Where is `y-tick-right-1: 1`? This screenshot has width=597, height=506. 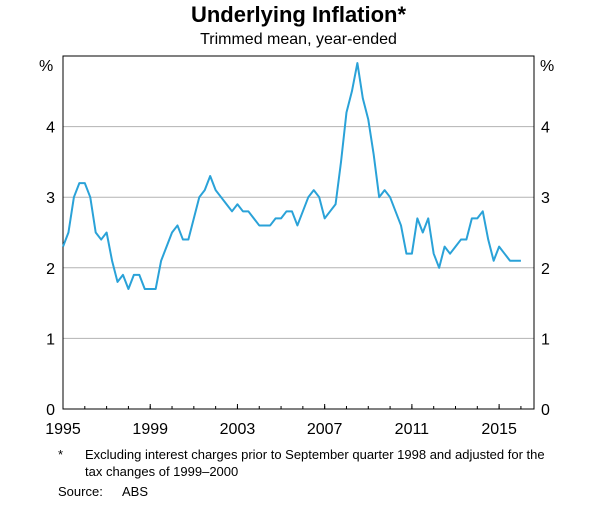
y-tick-right-1: 1 is located at coordinates (545, 339).